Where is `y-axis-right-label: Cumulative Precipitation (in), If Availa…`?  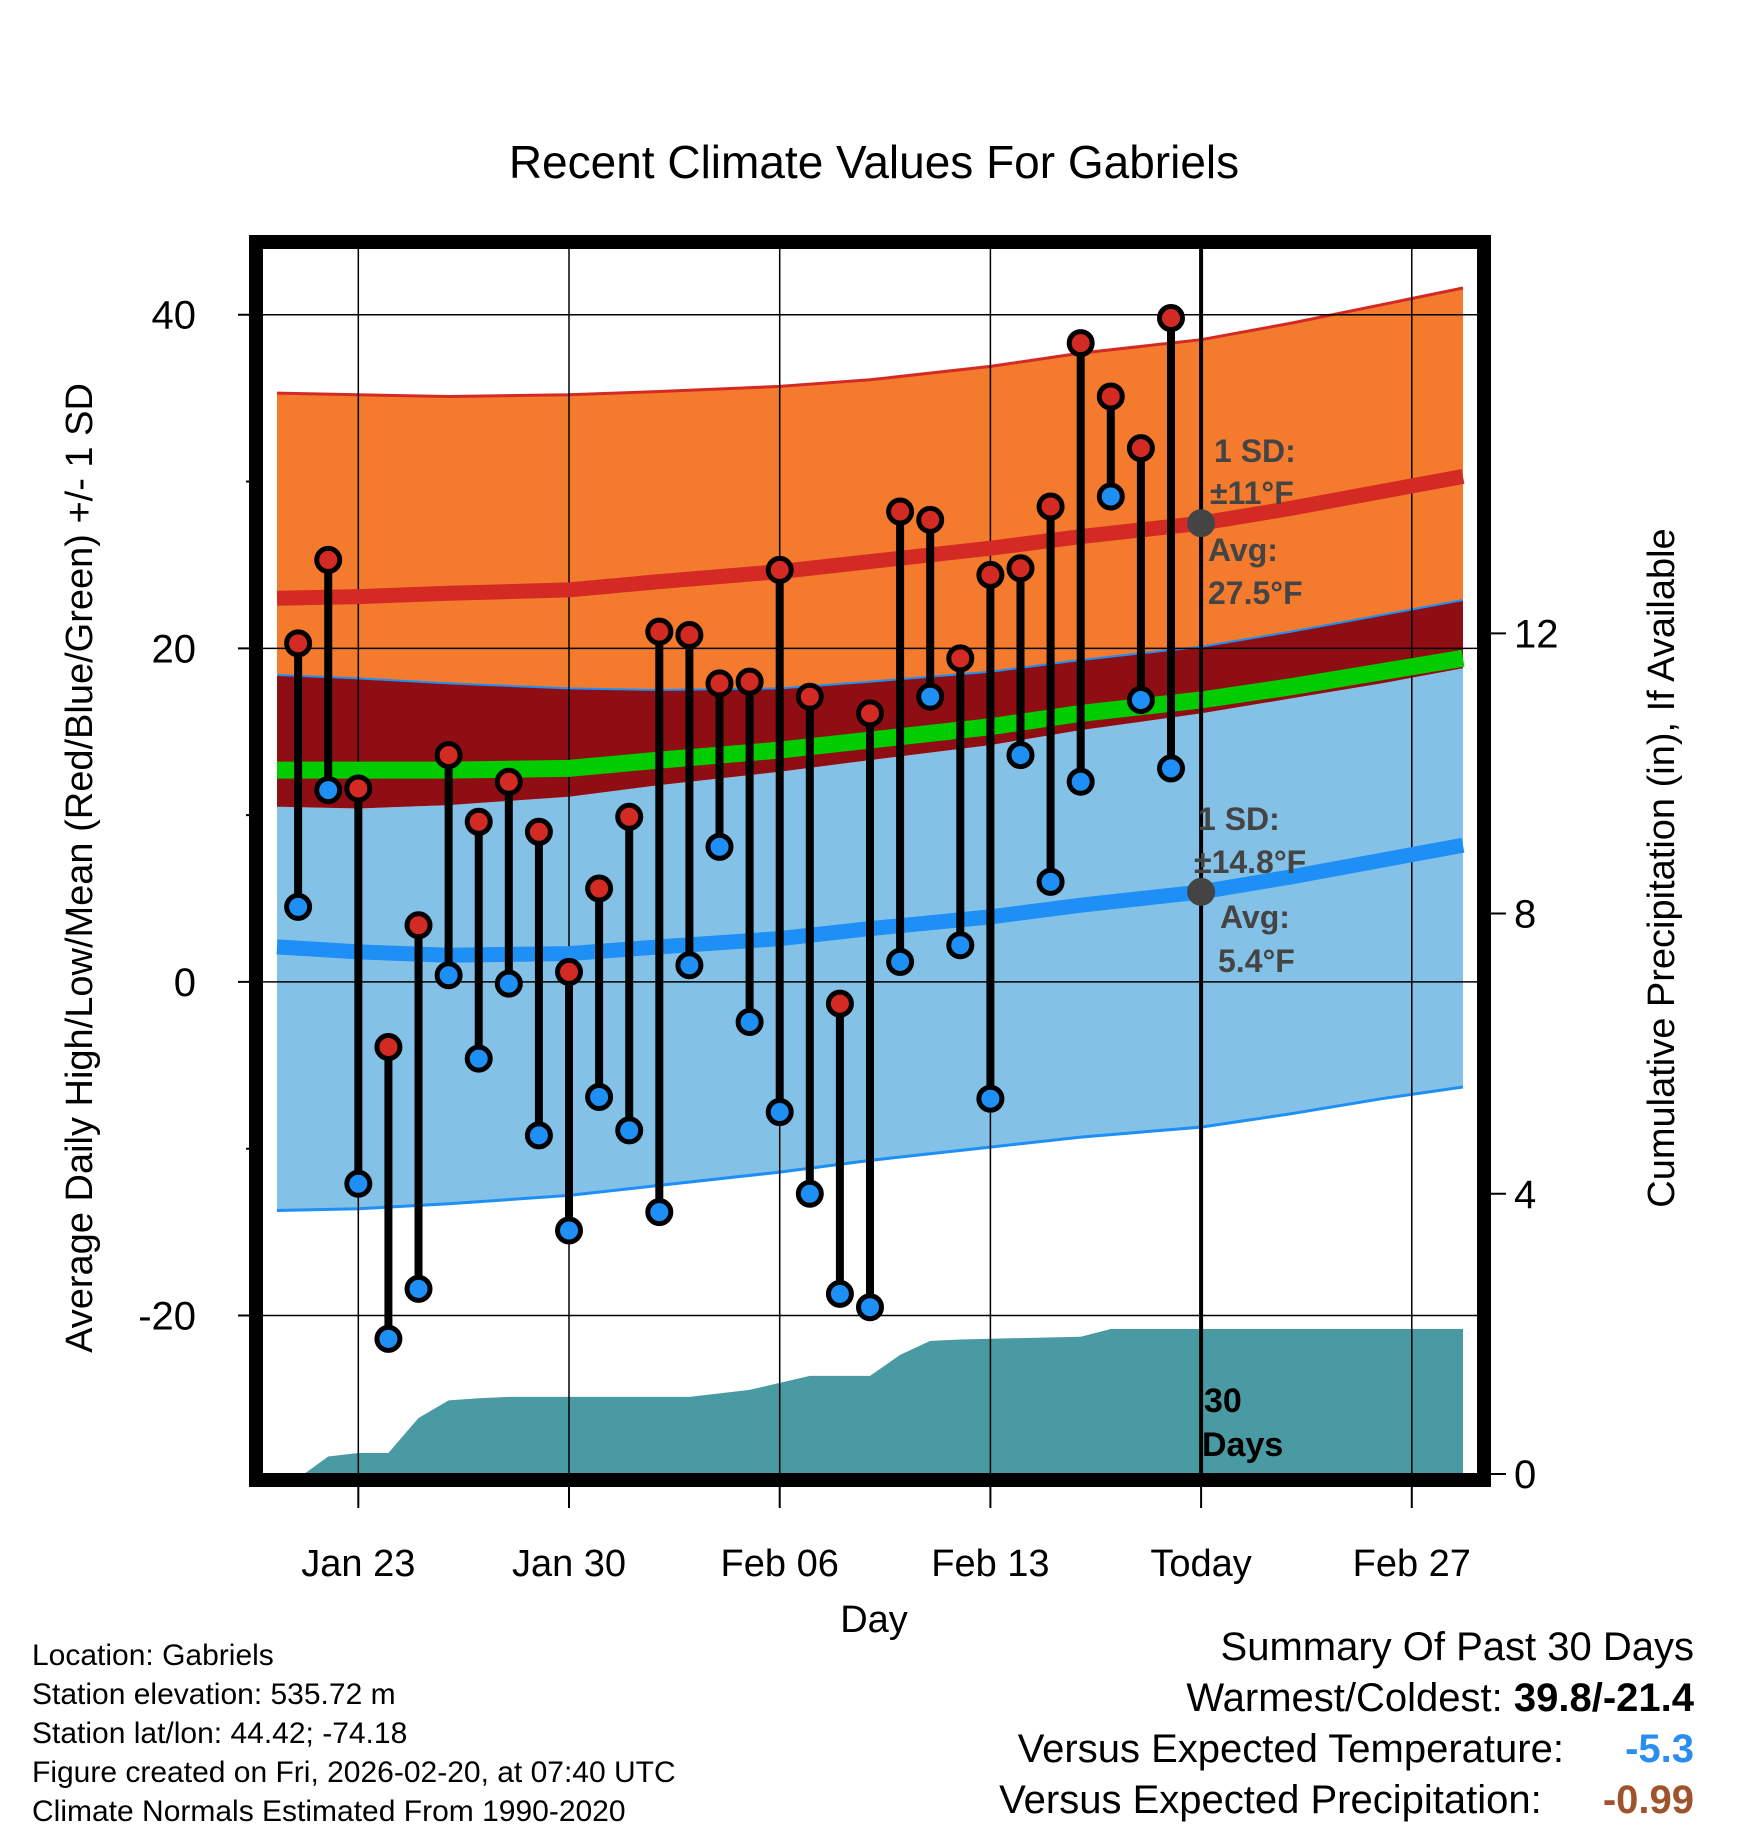 y-axis-right-label: Cumulative Precipitation (in), If Availa… is located at coordinates (1662, 867).